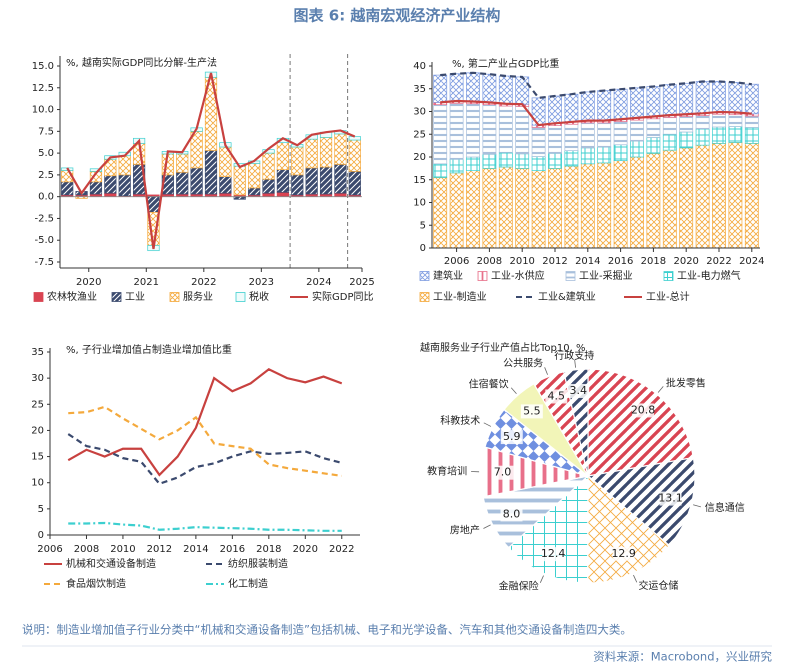 The width and height of the screenshot is (794, 667). What do you see at coordinates (342, 296) in the screenshot?
I see `legend-label: 实际GDP同比` at bounding box center [342, 296].